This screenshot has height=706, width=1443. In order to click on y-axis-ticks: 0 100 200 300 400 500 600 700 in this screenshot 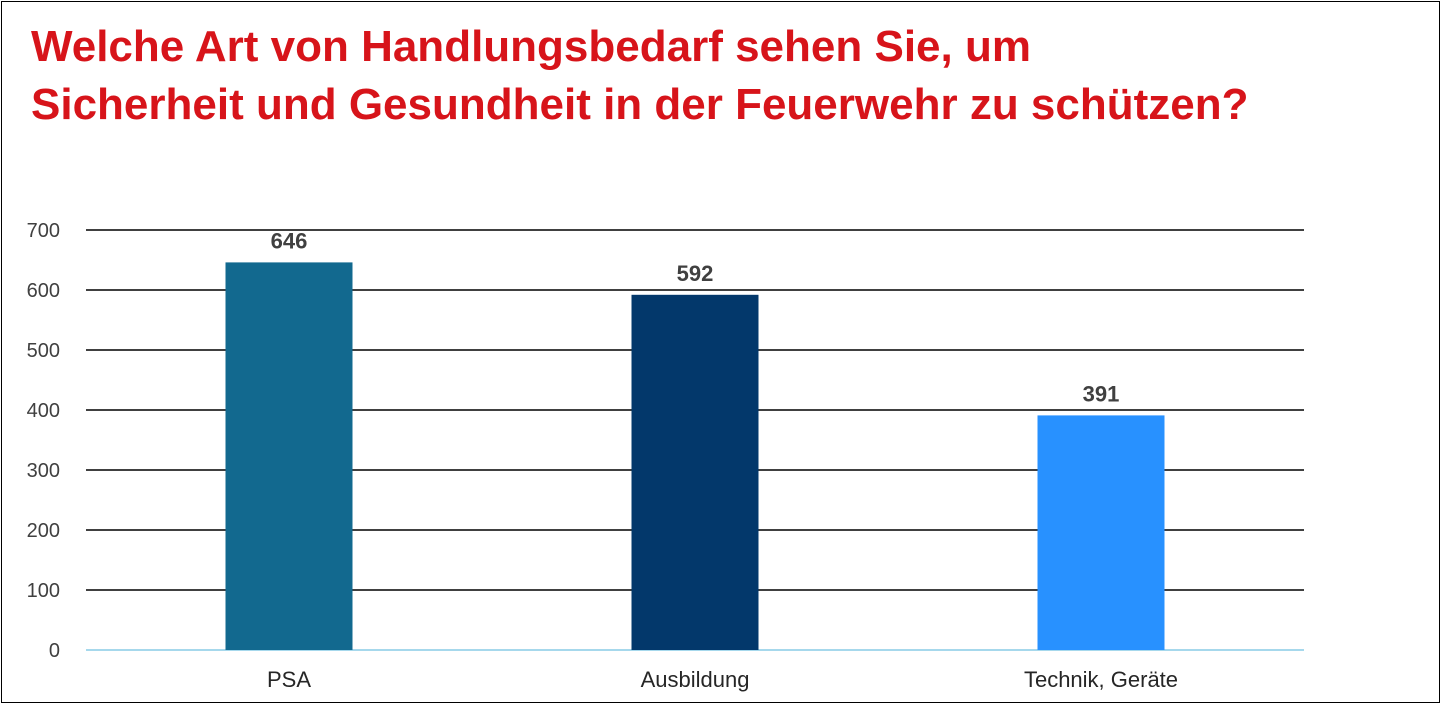, I will do `click(43, 441)`.